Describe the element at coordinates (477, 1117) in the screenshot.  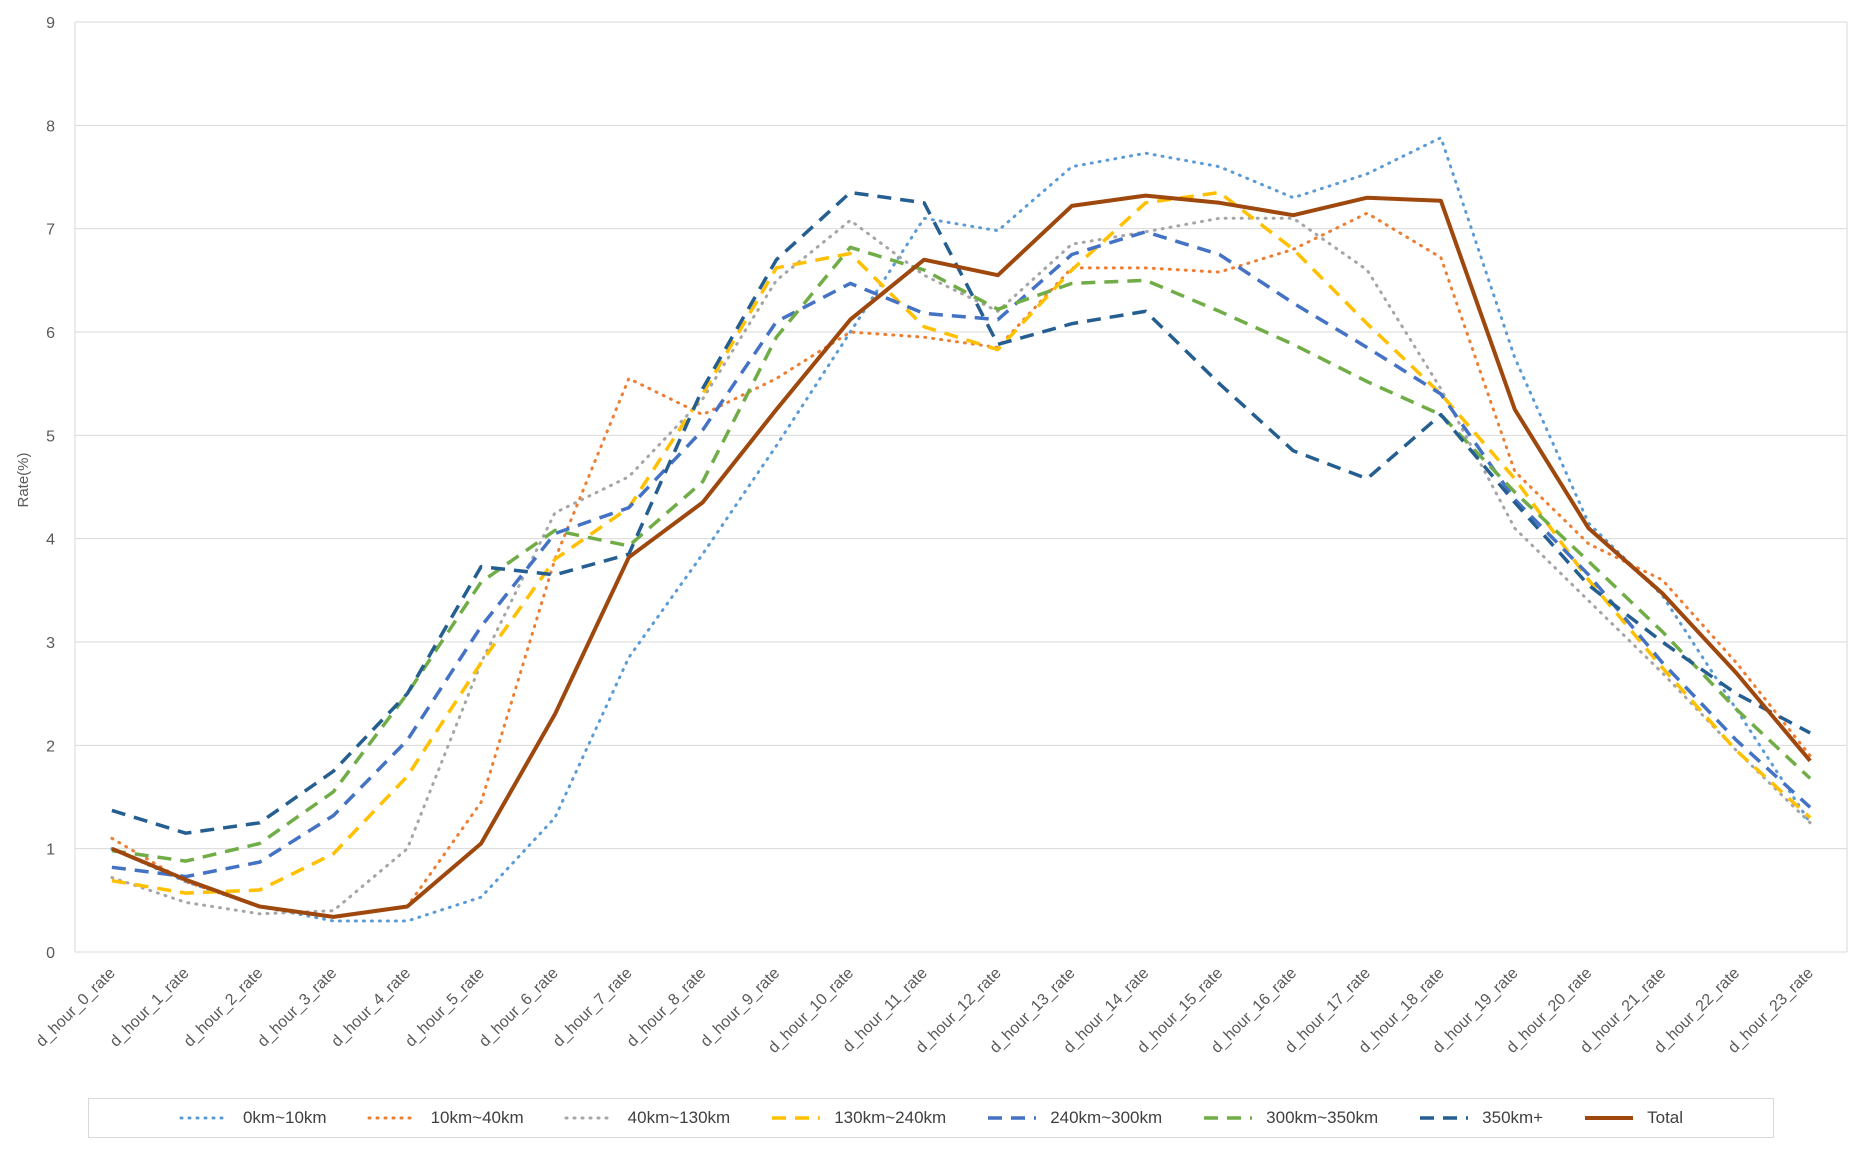
I see `legend-label: 10km~40km` at that location.